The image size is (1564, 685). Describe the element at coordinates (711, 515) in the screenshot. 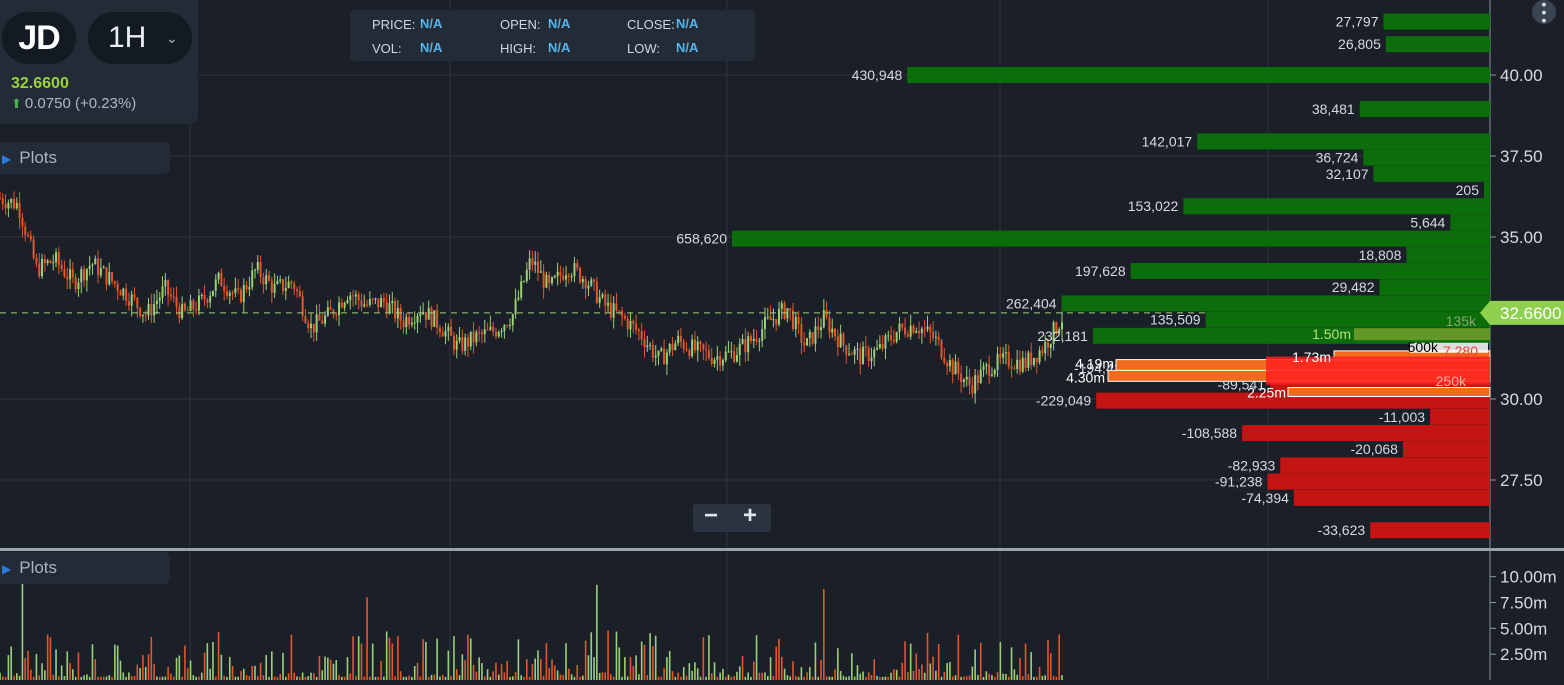

I see `zoom-out-button: −` at that location.